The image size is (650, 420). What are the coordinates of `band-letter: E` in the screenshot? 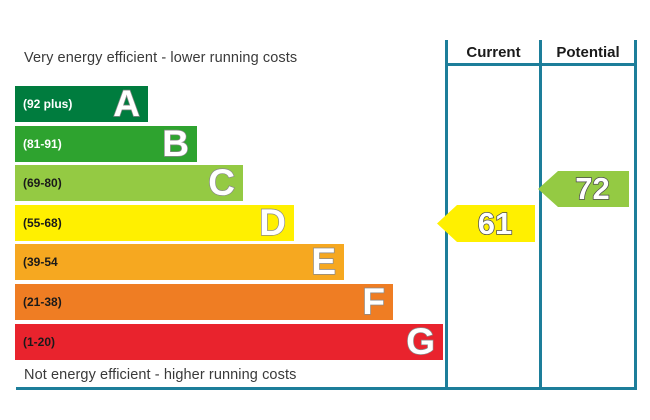 It's located at (324, 262).